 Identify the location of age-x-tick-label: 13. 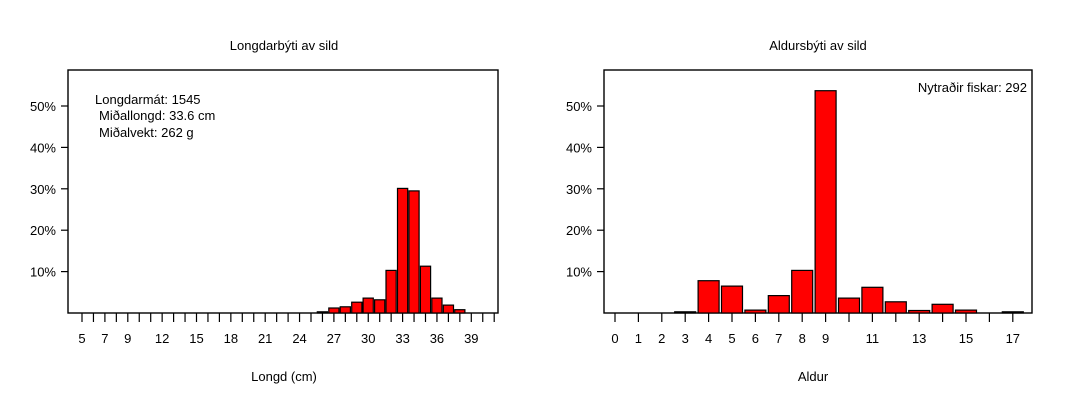
(919, 338).